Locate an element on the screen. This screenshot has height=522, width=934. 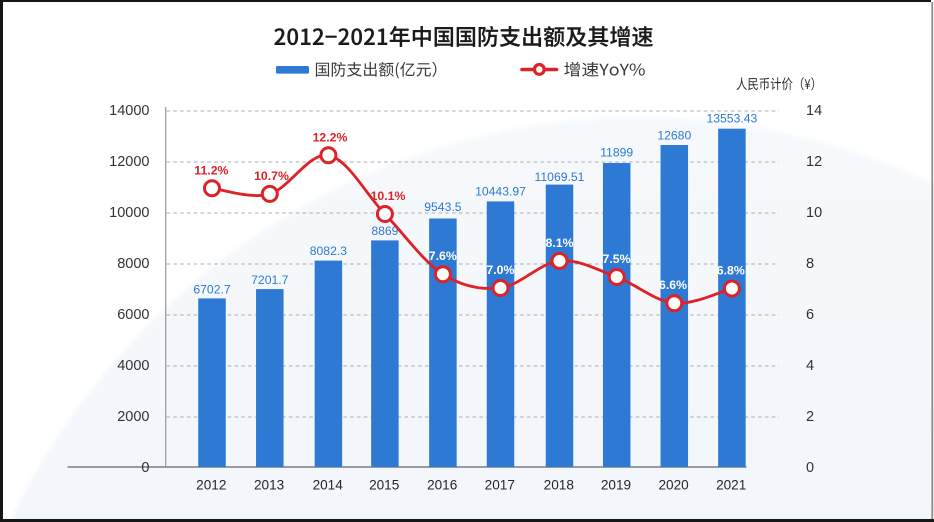
svg-text: 7.6% is located at coordinates (443, 256).